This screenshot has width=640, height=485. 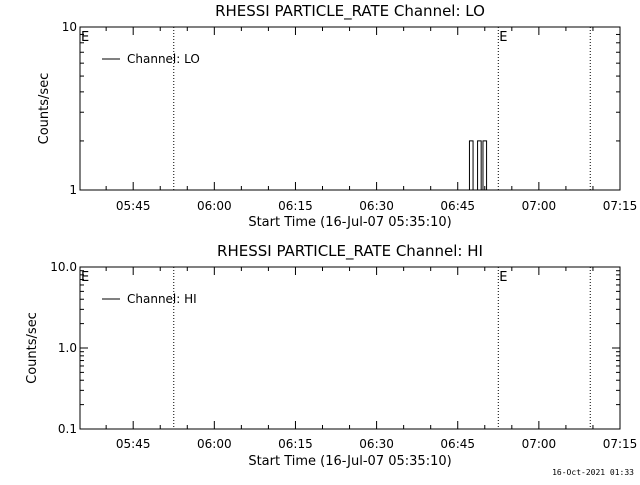 I want to click on chart-1-title: RHESSI PARTICLE_RATE Channel: LO, so click(x=350, y=11).